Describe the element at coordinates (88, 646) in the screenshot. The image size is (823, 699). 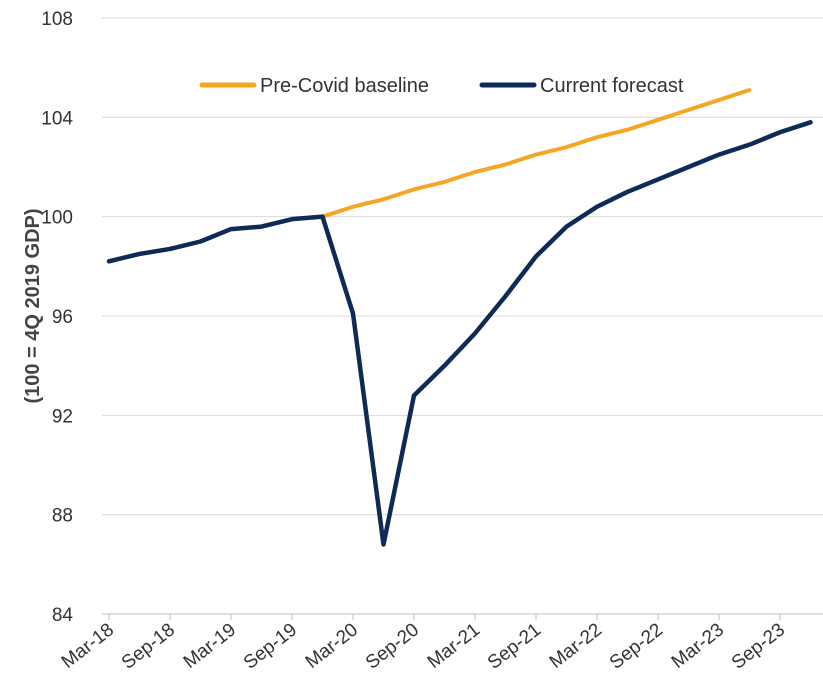
I see `x-tick-label-Mar-18: Mar-18` at that location.